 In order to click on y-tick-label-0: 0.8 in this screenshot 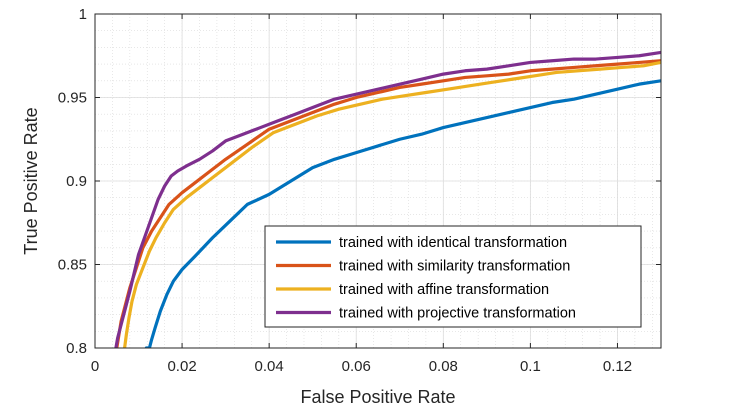, I will do `click(76, 348)`.